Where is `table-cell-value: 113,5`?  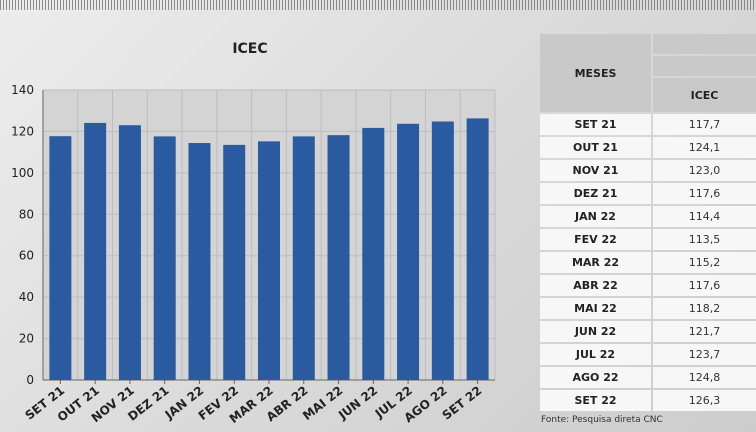
table-cell-value: 113,5 is located at coordinates (704, 239).